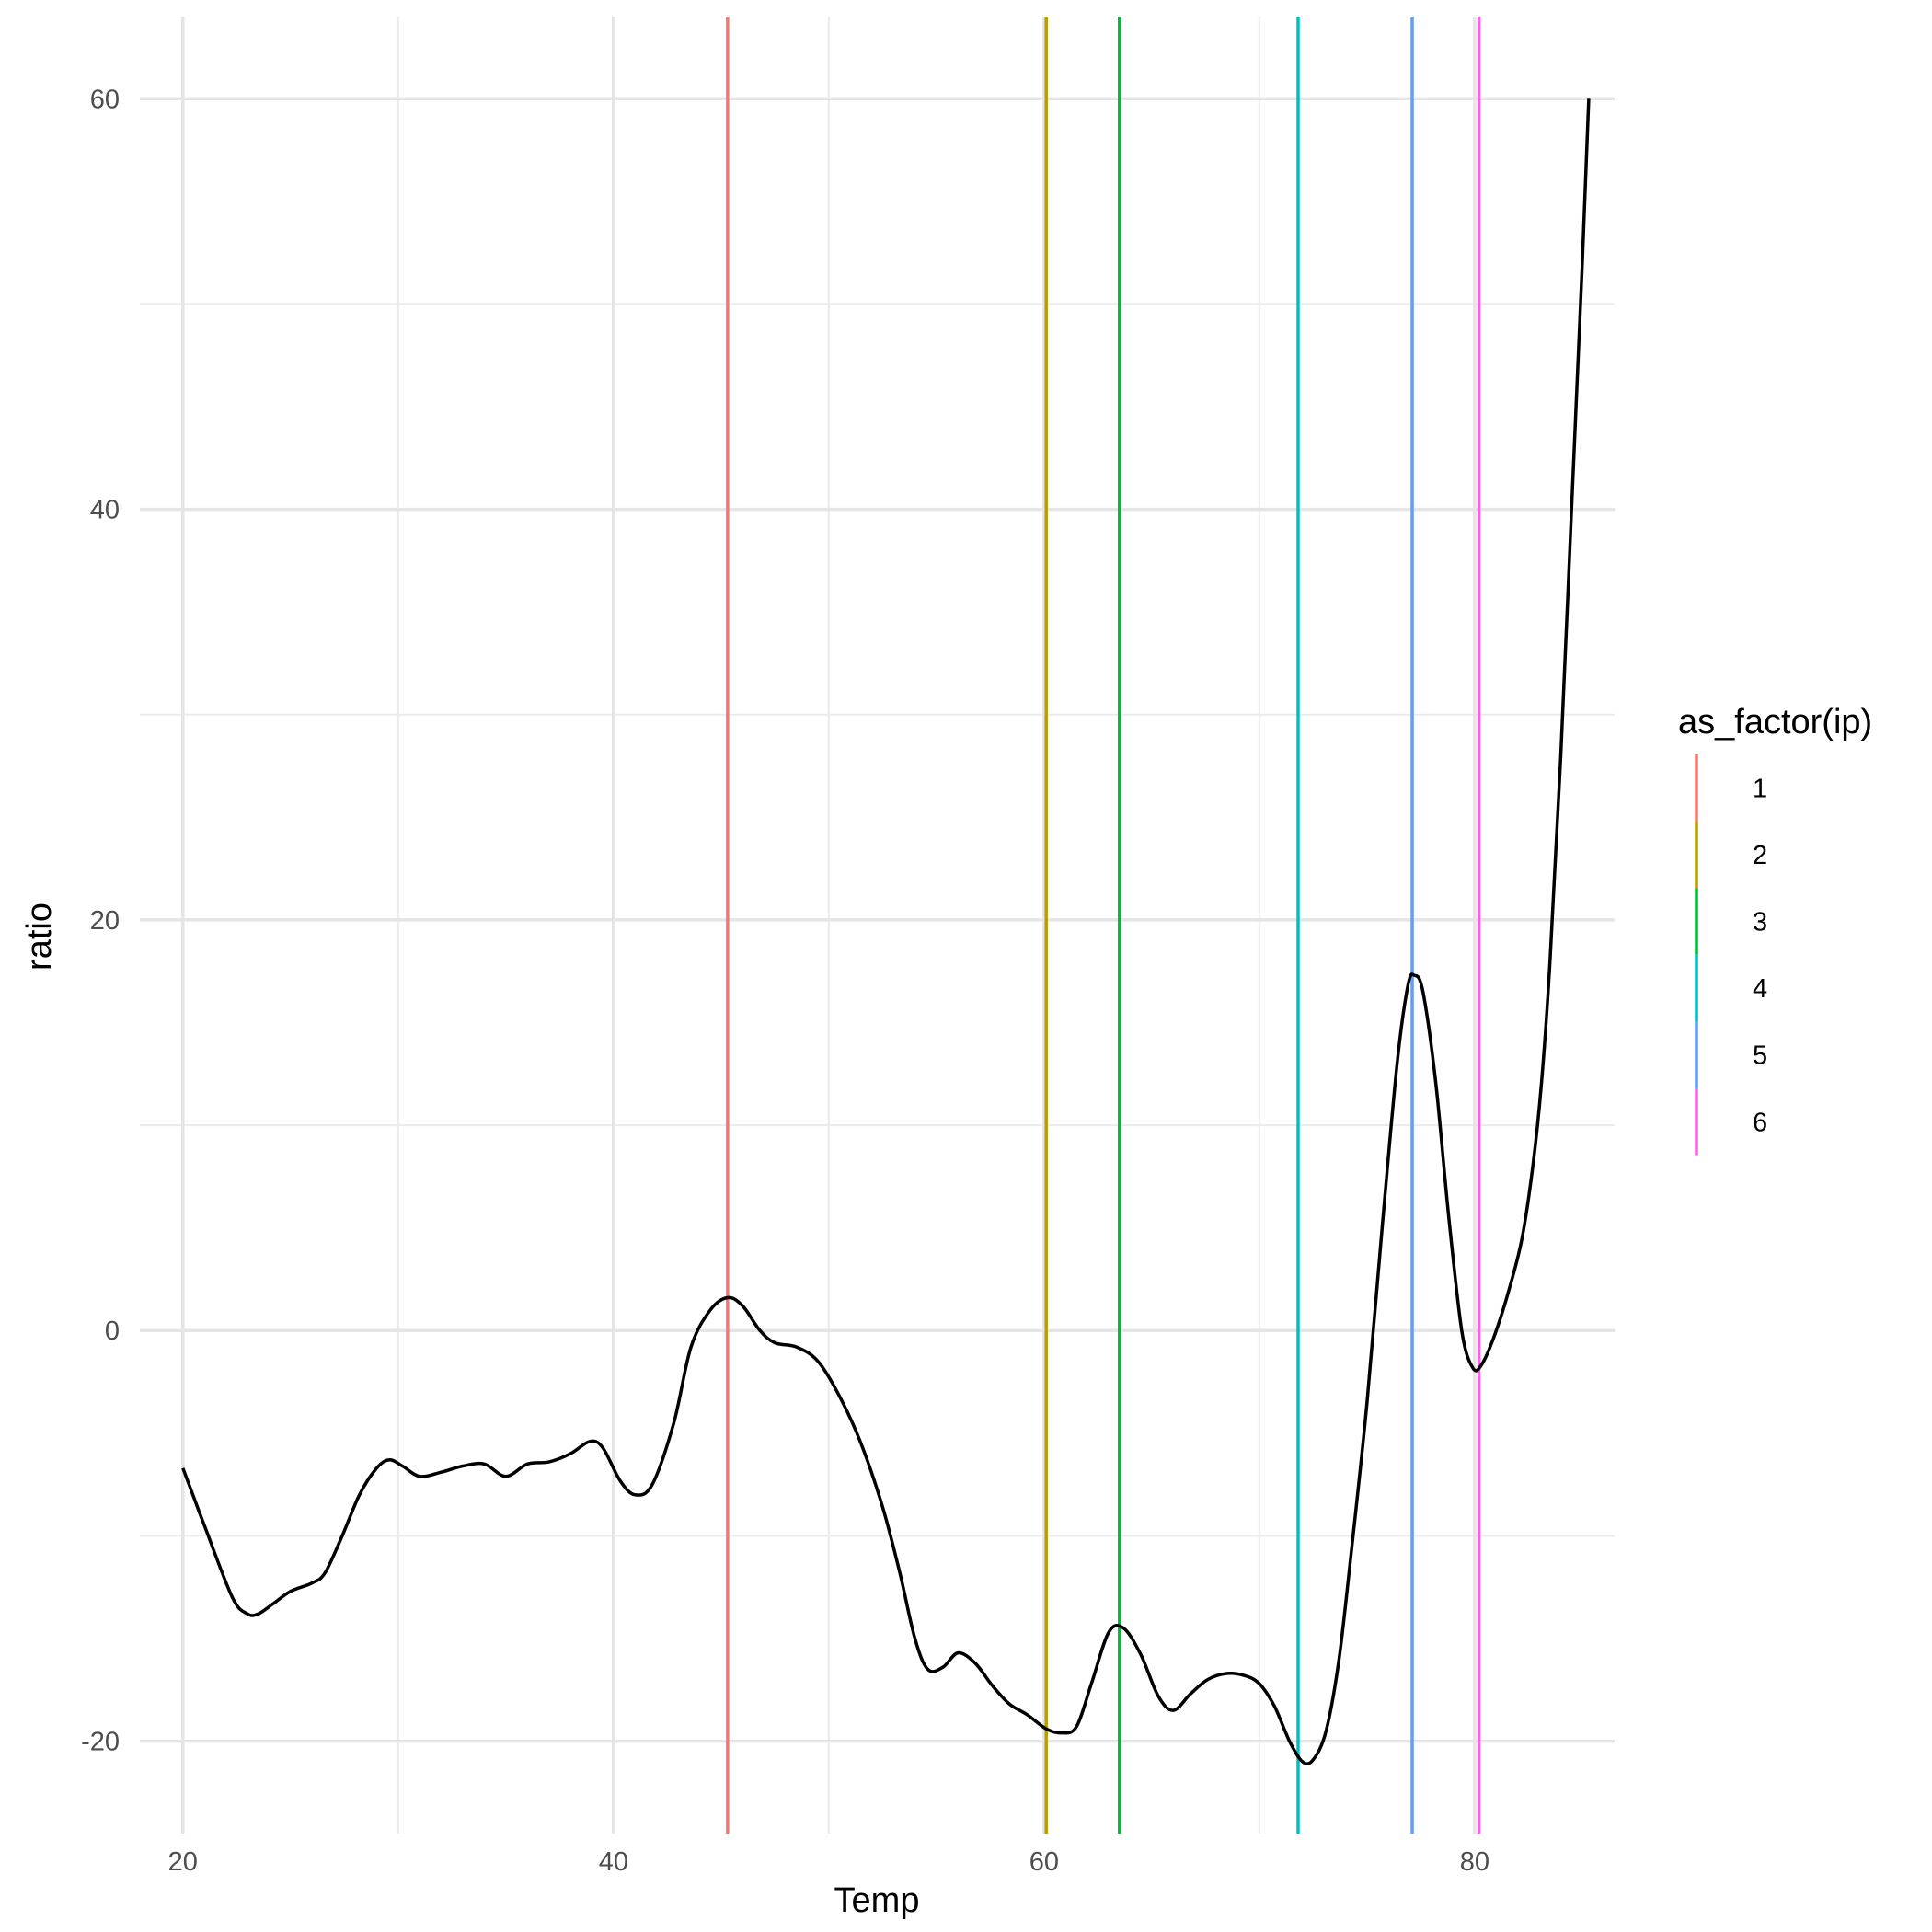 The height and width of the screenshot is (1932, 1932). Describe the element at coordinates (1775, 722) in the screenshot. I see `legend-title: as_factor(ip)` at that location.